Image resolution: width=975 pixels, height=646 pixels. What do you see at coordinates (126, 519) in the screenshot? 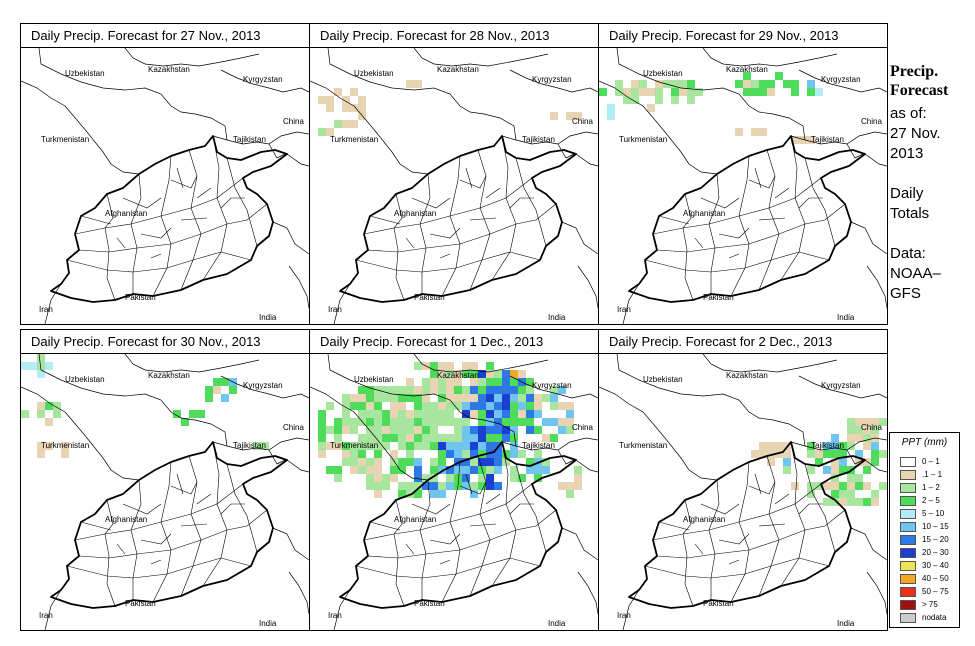
I see `map-label-afghanistan: Afghanistan` at bounding box center [126, 519].